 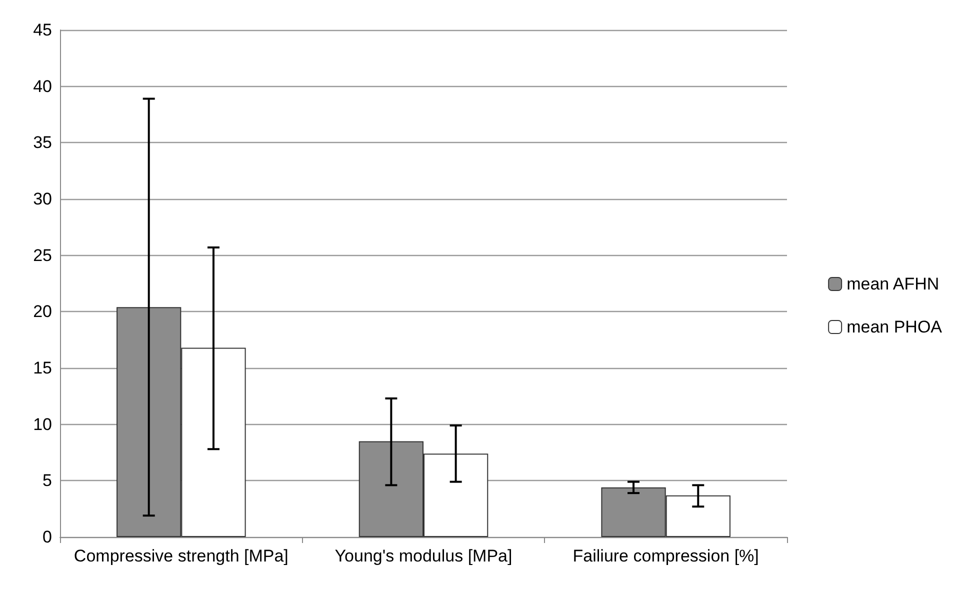 What do you see at coordinates (181, 556) in the screenshot?
I see `x-tick-label: Compressive strength [MPa]` at bounding box center [181, 556].